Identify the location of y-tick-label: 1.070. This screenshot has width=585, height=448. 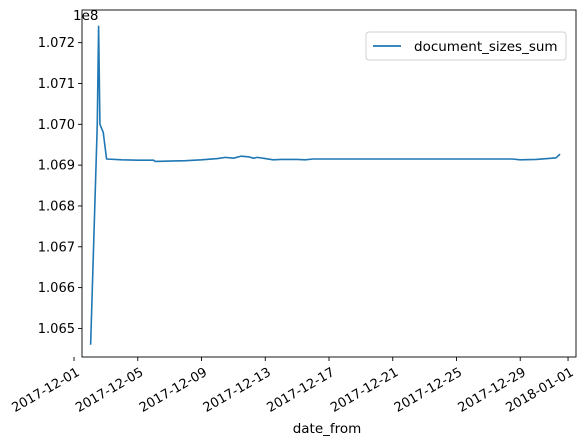
(56, 125).